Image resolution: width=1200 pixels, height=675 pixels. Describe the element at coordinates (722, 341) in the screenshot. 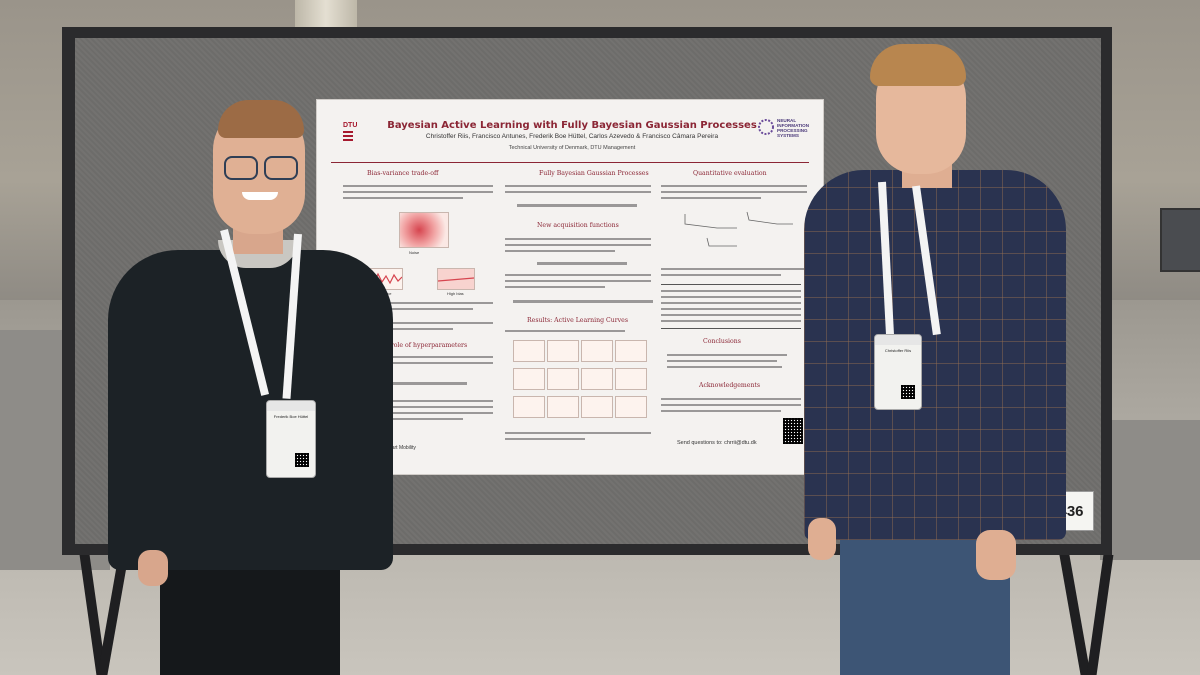

I see `section-conclusions: Conclusions` at that location.